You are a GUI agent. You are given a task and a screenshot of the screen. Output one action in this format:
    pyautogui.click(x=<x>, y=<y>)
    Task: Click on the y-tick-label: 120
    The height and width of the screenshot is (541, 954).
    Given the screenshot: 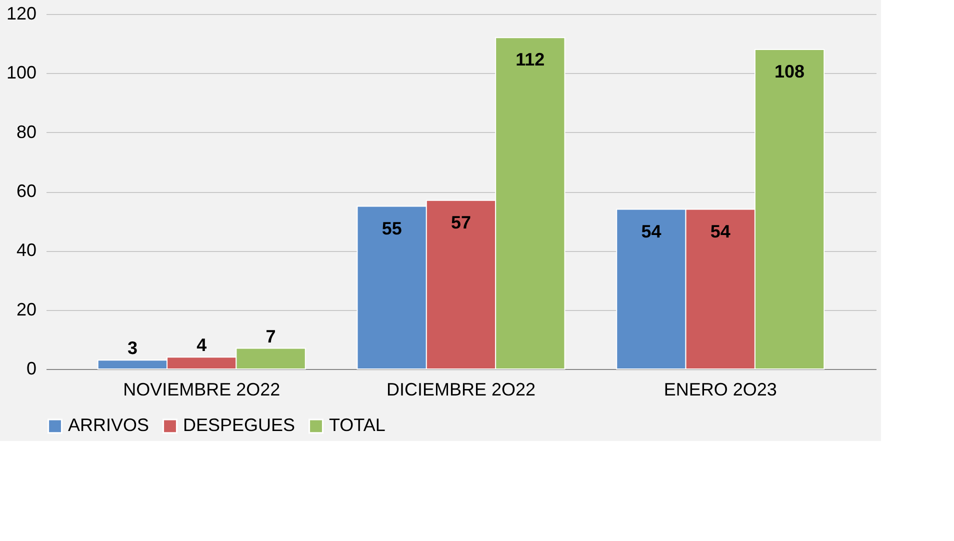 What is the action you would take?
    pyautogui.click(x=21, y=14)
    